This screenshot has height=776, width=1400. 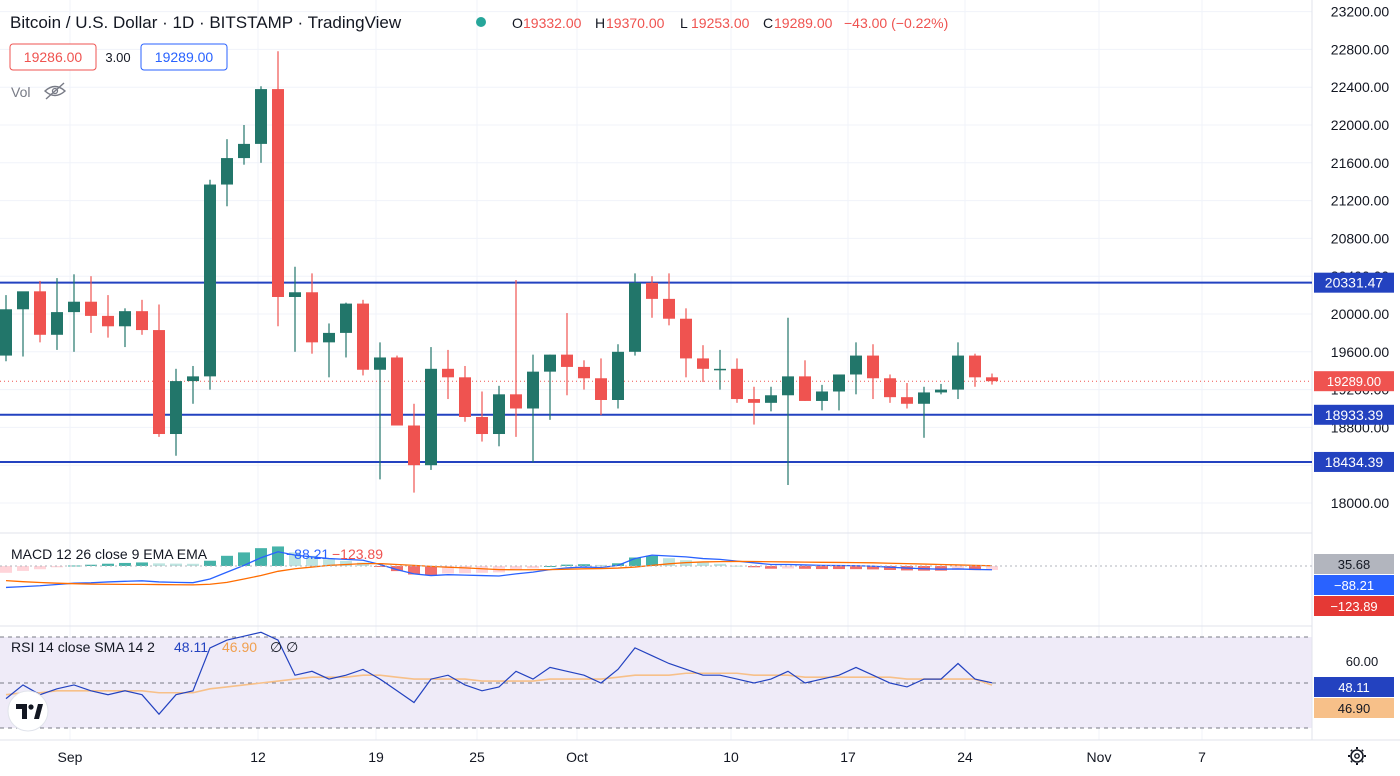 What do you see at coordinates (731, 757) in the screenshot?
I see `time-tick-label: 10` at bounding box center [731, 757].